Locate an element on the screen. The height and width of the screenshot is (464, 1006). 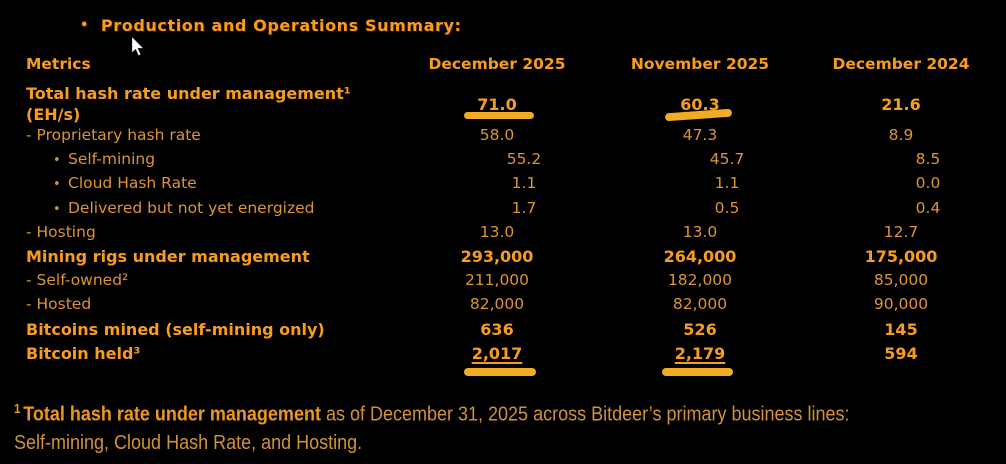
section-title-text: Production and Operations Summary: is located at coordinates (281, 25).